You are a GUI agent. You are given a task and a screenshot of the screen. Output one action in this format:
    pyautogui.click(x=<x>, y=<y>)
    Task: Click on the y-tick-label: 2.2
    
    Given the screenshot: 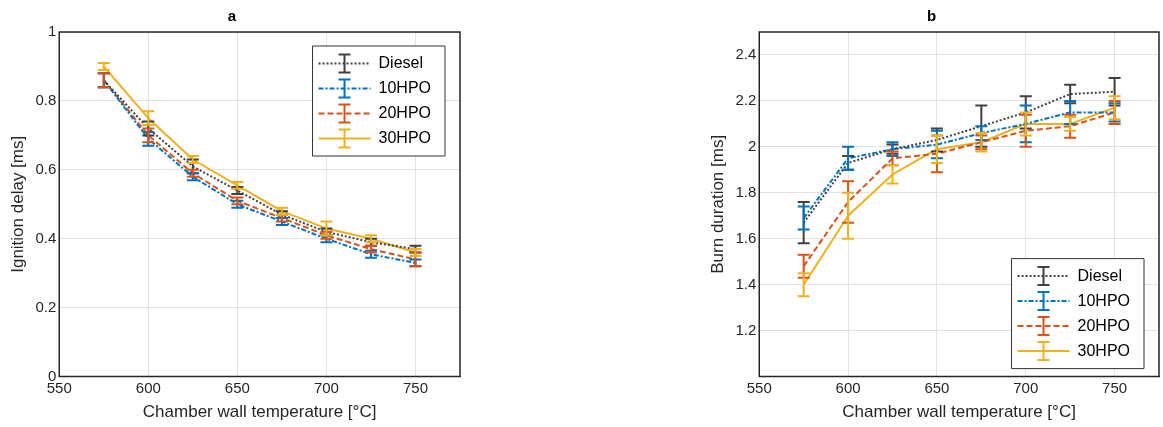 What is the action you would take?
    pyautogui.click(x=746, y=100)
    